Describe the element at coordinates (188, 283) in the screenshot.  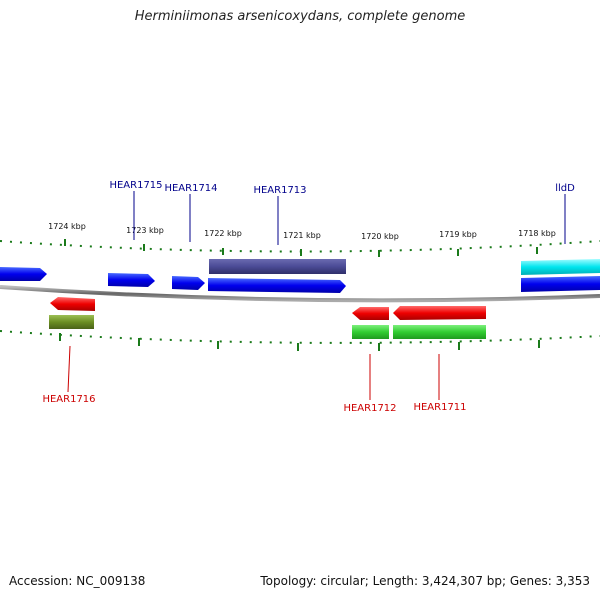
I see `gene-arrow-hear1714` at that location.